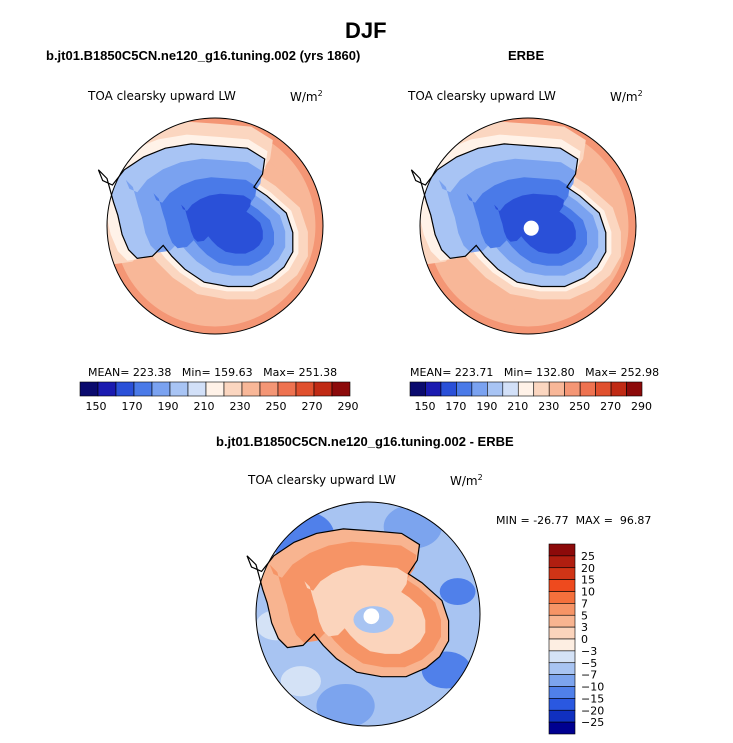 This screenshot has height=743, width=733. Describe the element at coordinates (592, 722) in the screenshot. I see `colorbar-tick-label: −25` at that location.